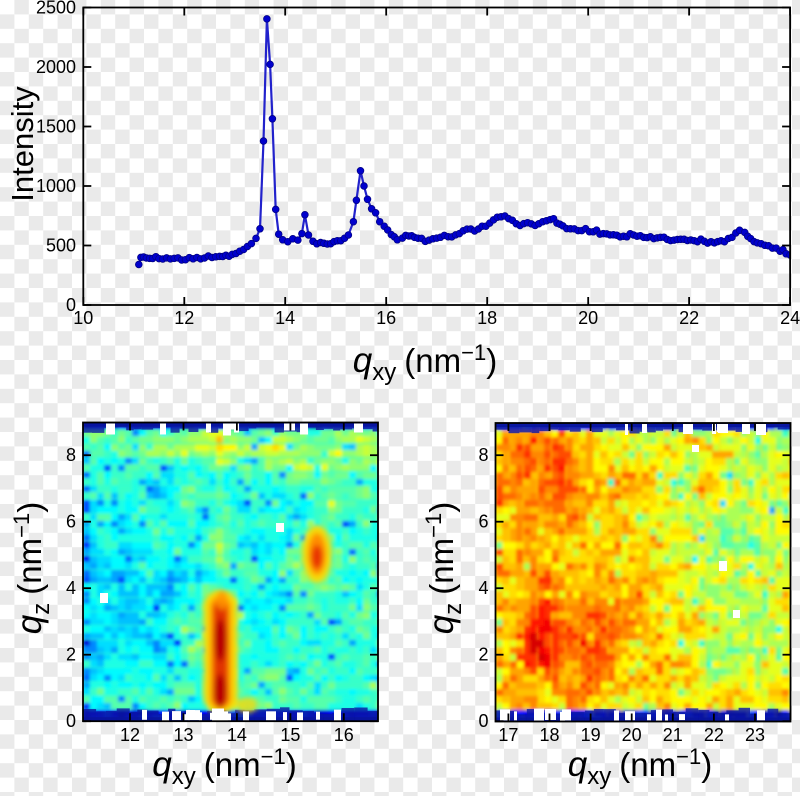 This screenshot has width=800, height=796. Describe the element at coordinates (56, 67) in the screenshot. I see `svg-text: 2000` at that location.